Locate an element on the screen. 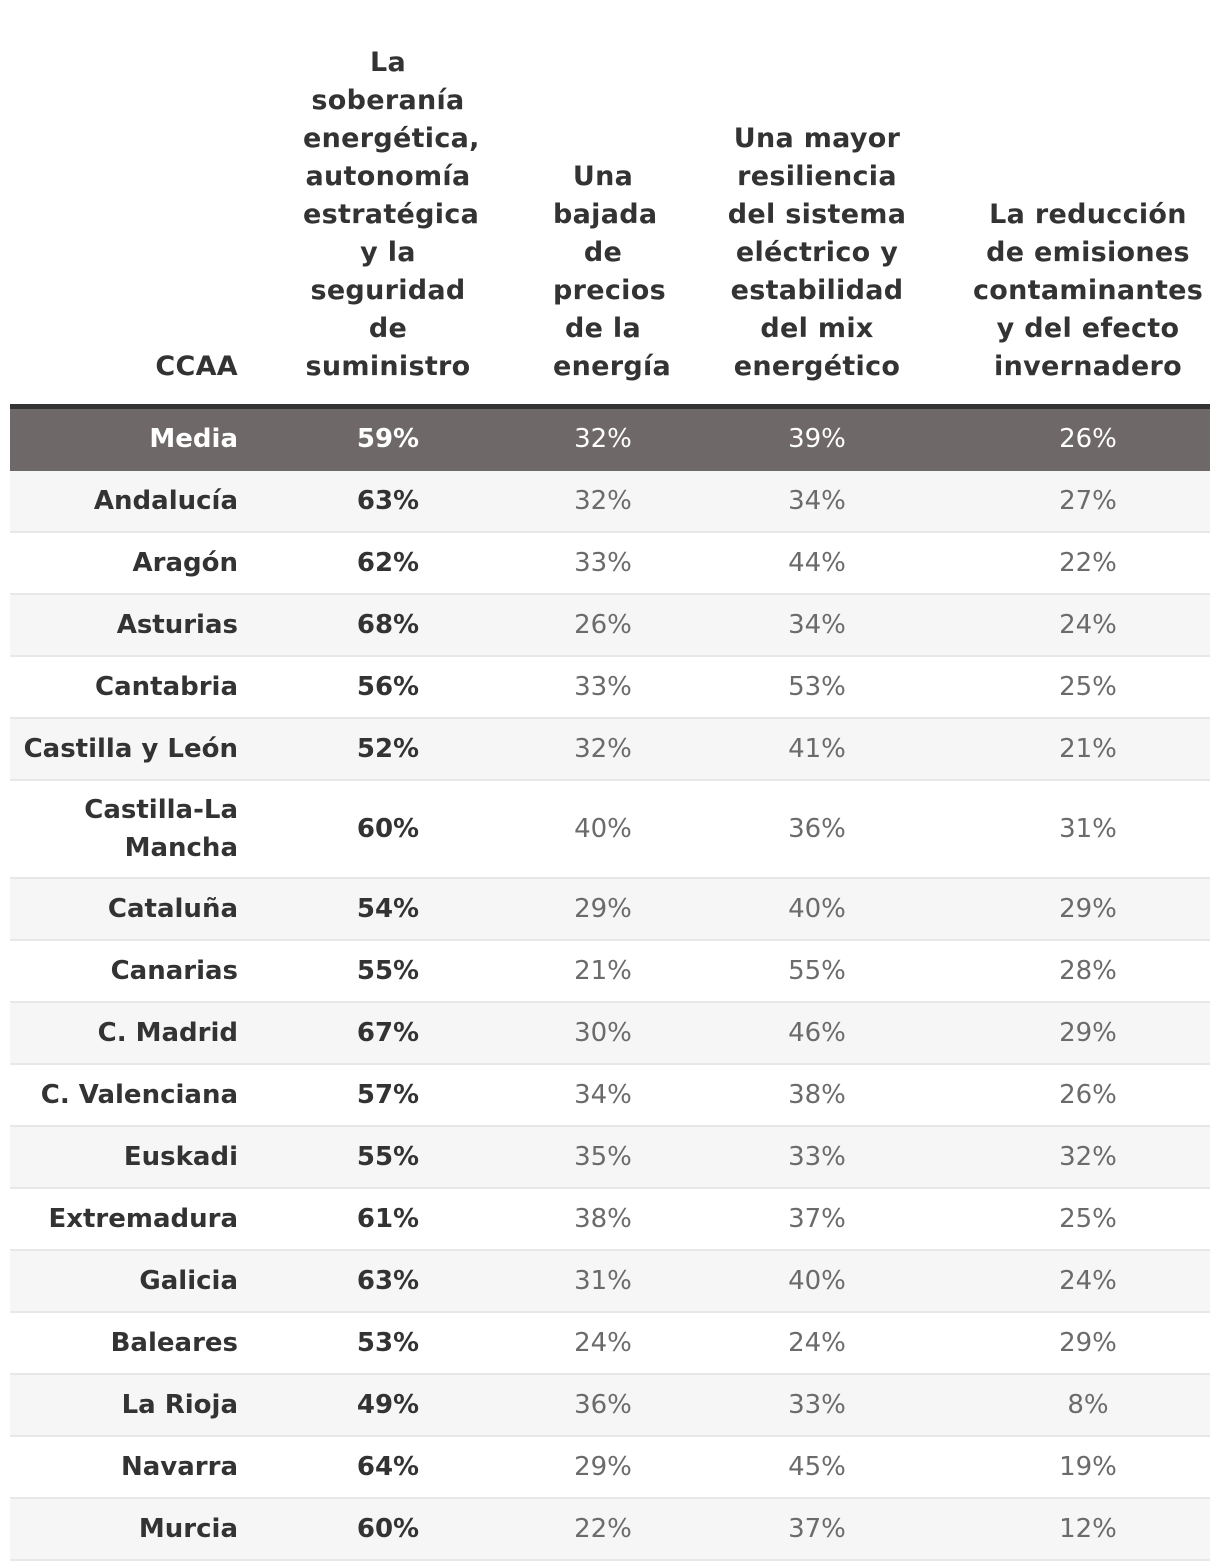 Image resolution: width=1220 pixels, height=1561 pixels. row-label-text: Media is located at coordinates (193, 439).